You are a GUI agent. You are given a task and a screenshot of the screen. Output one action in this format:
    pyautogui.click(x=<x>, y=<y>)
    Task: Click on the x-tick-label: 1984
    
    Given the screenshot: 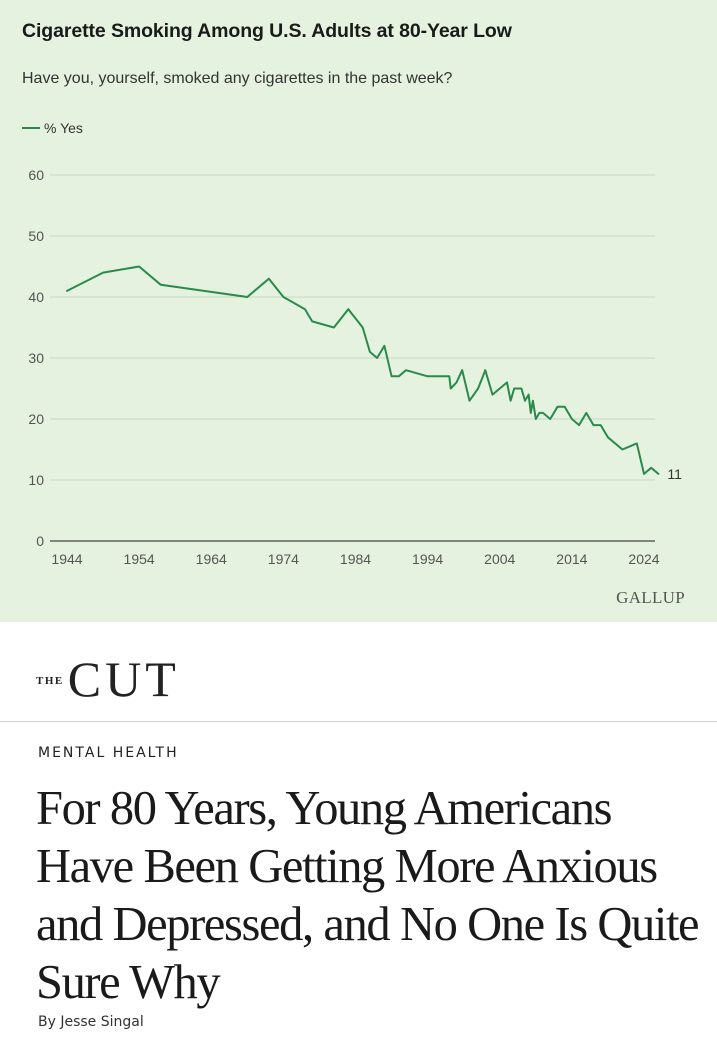 What is the action you would take?
    pyautogui.click(x=355, y=559)
    